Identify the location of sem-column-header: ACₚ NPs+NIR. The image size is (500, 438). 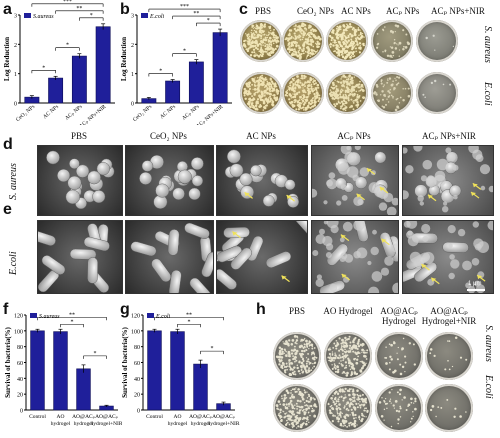
(449, 136).